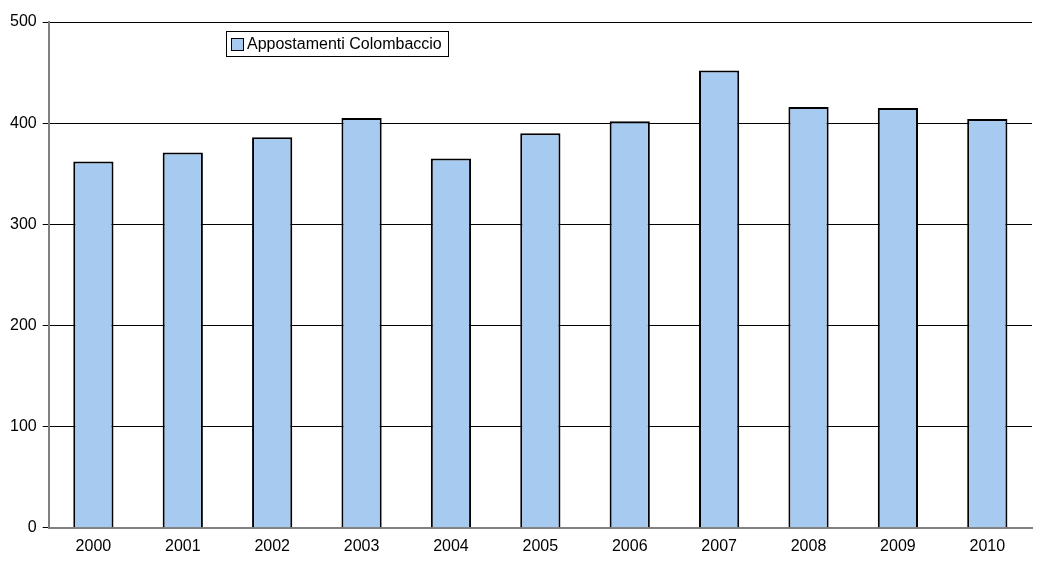 The image size is (1044, 563). What do you see at coordinates (898, 545) in the screenshot?
I see `x-tick-label: 2009` at bounding box center [898, 545].